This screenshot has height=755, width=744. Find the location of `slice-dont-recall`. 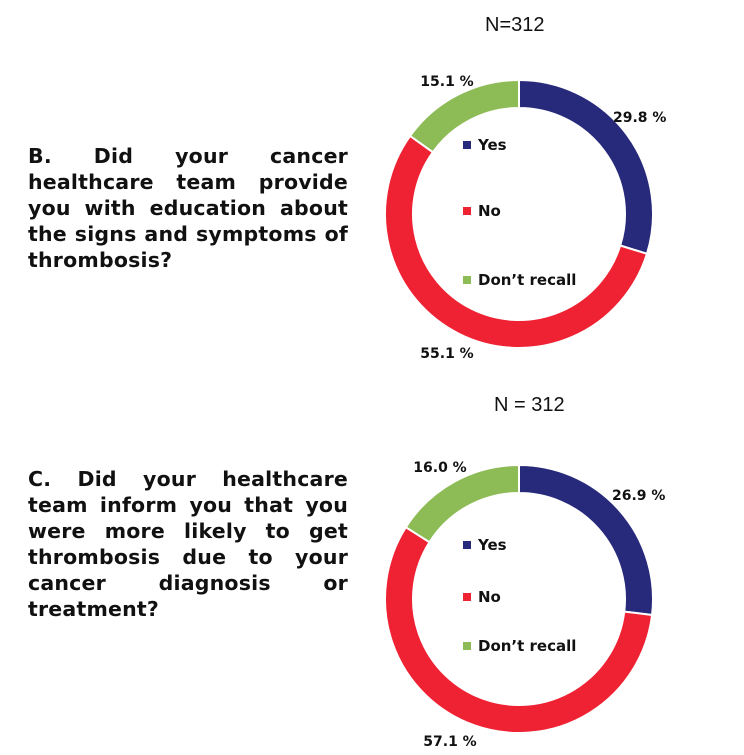

slice-dont-recall is located at coordinates (464, 116).